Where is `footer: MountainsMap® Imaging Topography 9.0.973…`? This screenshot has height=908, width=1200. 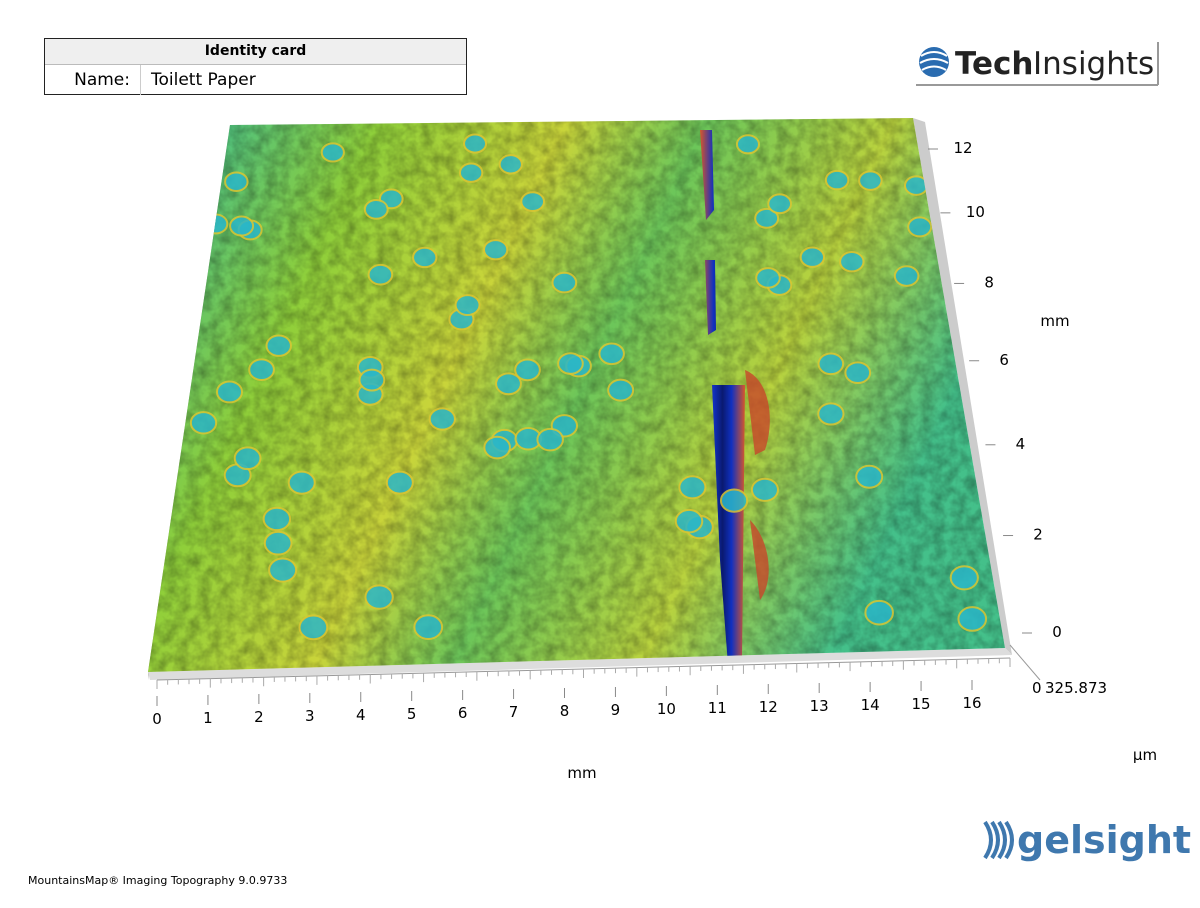 footer: MountainsMap® Imaging Topography 9.0.973… is located at coordinates (157, 880).